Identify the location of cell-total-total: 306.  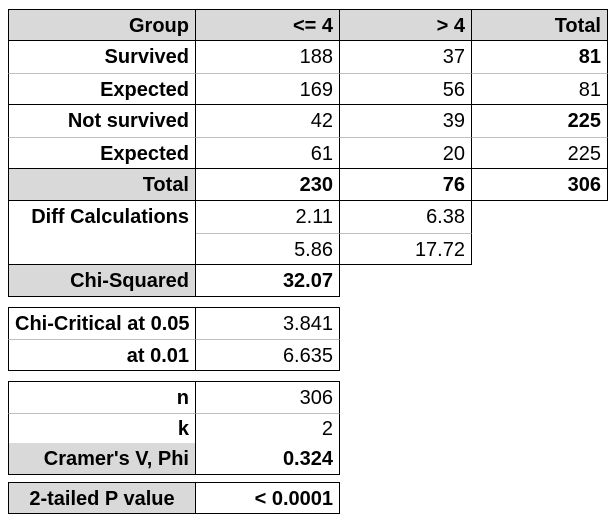
(540, 185).